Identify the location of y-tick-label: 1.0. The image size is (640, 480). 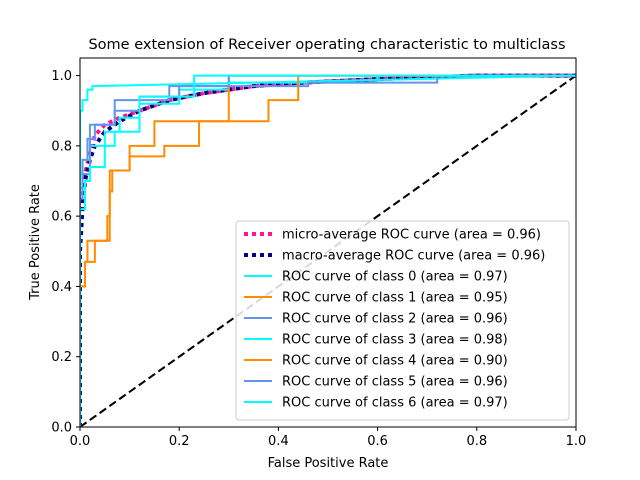
(61, 76).